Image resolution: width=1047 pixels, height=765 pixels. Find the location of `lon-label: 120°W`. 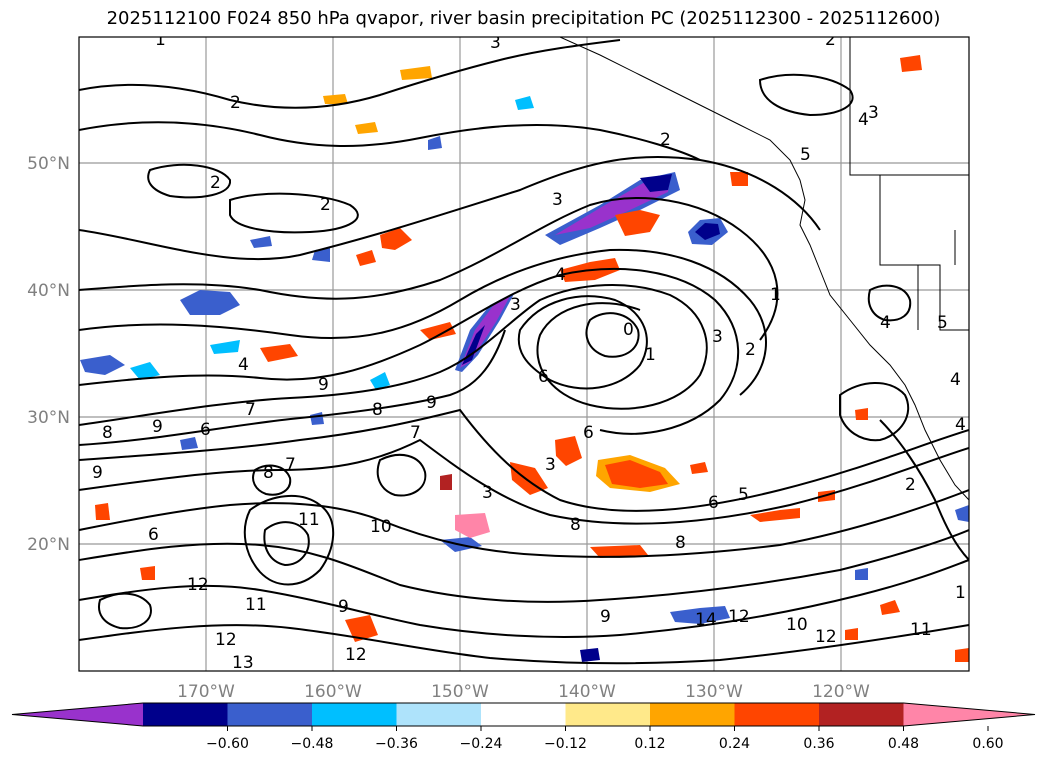

lon-label: 120°W is located at coordinates (841, 692).